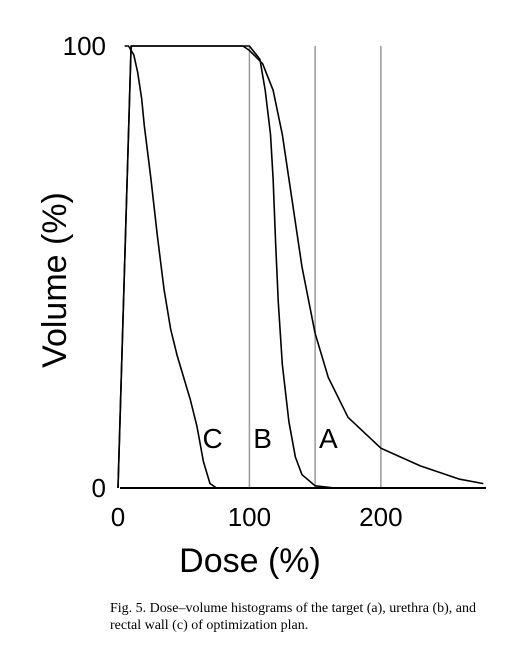  I want to click on y-axis-title: Volume (%), so click(55, 280).